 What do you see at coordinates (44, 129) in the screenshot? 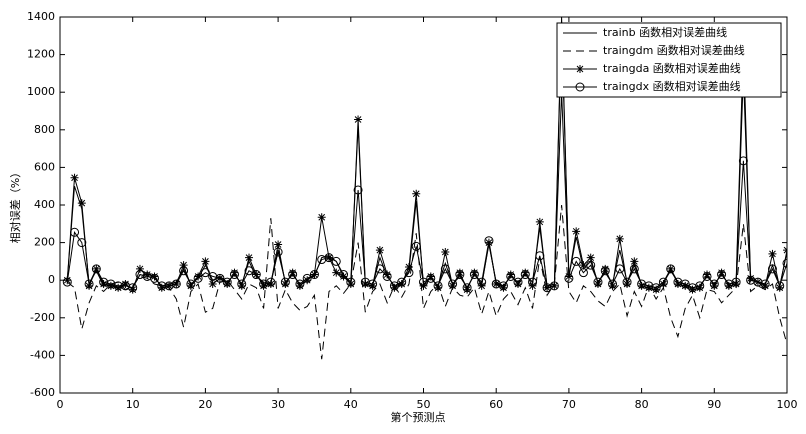
I see `y-tick-label: 800` at bounding box center [44, 129].